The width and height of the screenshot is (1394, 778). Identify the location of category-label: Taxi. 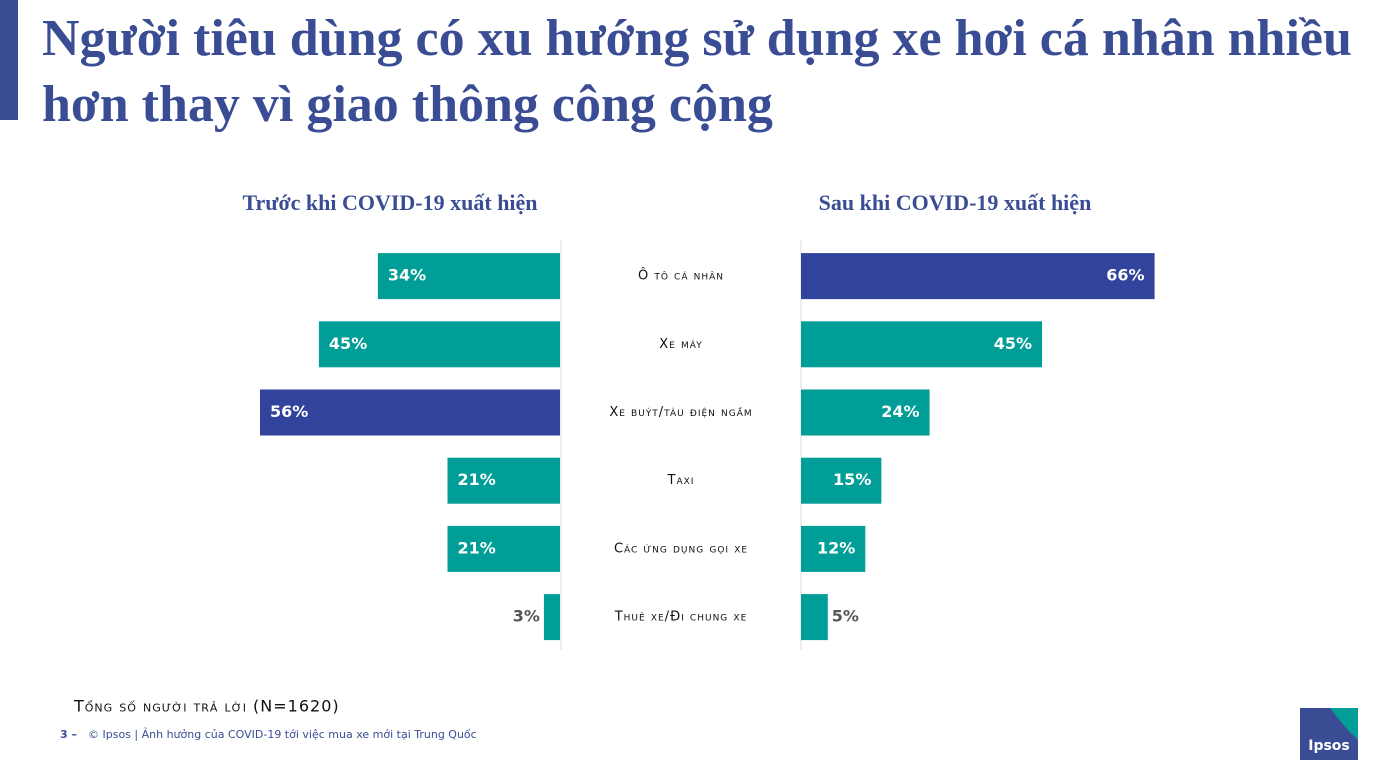
(681, 480).